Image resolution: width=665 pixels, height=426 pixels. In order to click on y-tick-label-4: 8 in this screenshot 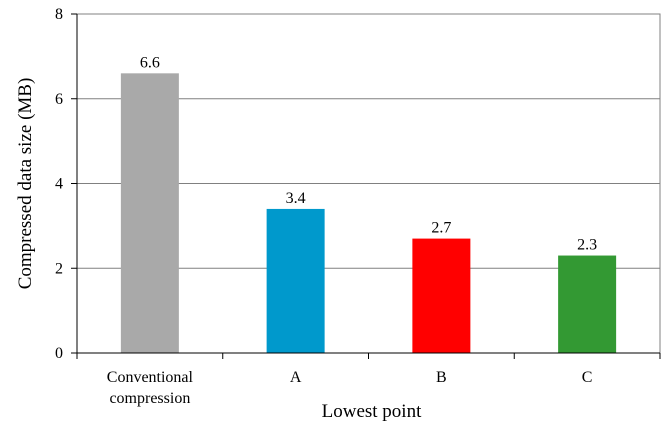, I will do `click(59, 14)`.